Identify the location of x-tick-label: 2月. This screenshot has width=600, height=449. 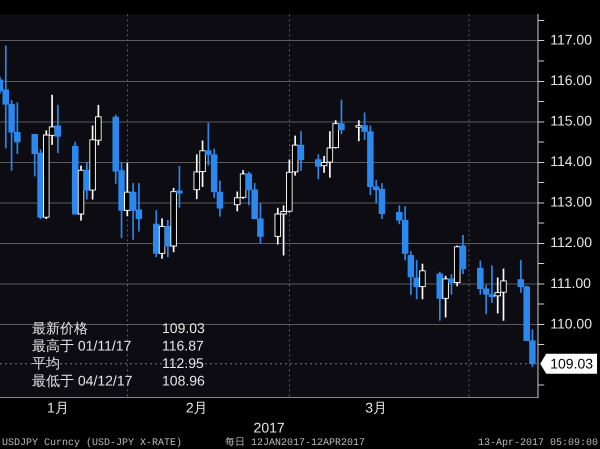
(197, 408).